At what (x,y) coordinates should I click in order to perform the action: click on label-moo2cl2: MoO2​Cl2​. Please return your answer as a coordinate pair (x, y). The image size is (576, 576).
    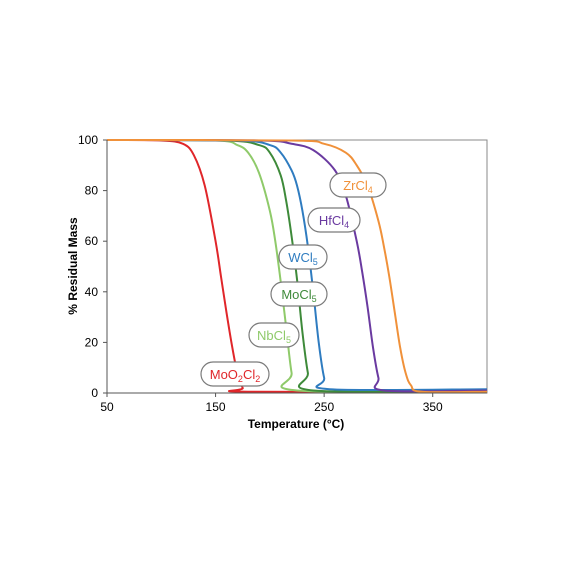
    Looking at the image, I should click on (235, 374).